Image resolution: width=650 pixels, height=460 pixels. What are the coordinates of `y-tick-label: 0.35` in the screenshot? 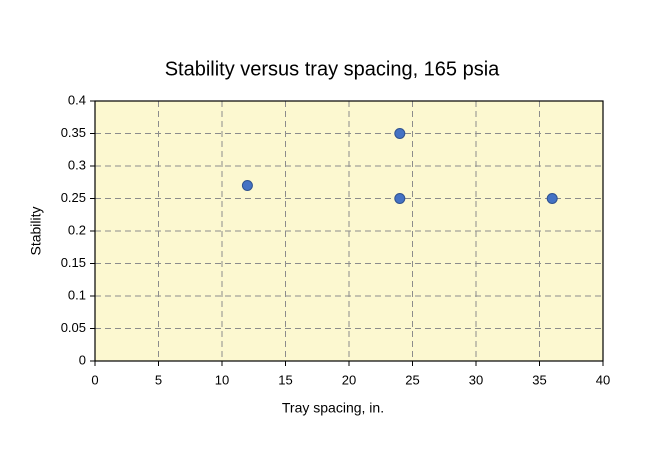 It's located at (73, 132).